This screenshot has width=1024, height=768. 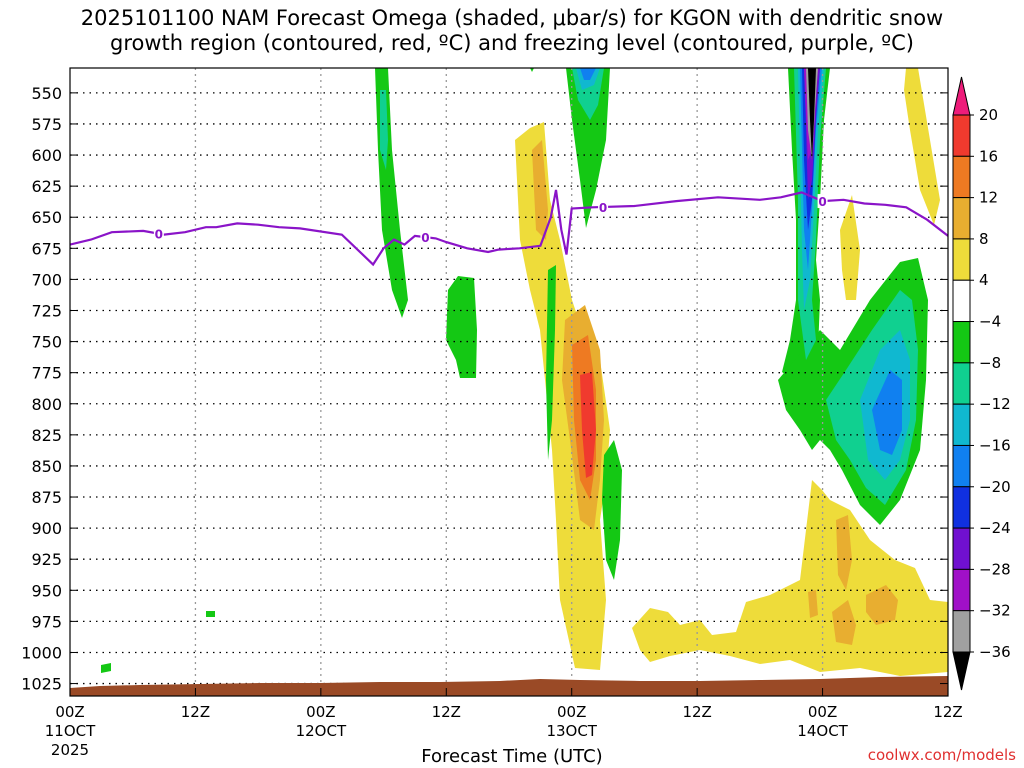 What do you see at coordinates (46, 248) in the screenshot?
I see `y-tick-label-675: 675` at bounding box center [46, 248].